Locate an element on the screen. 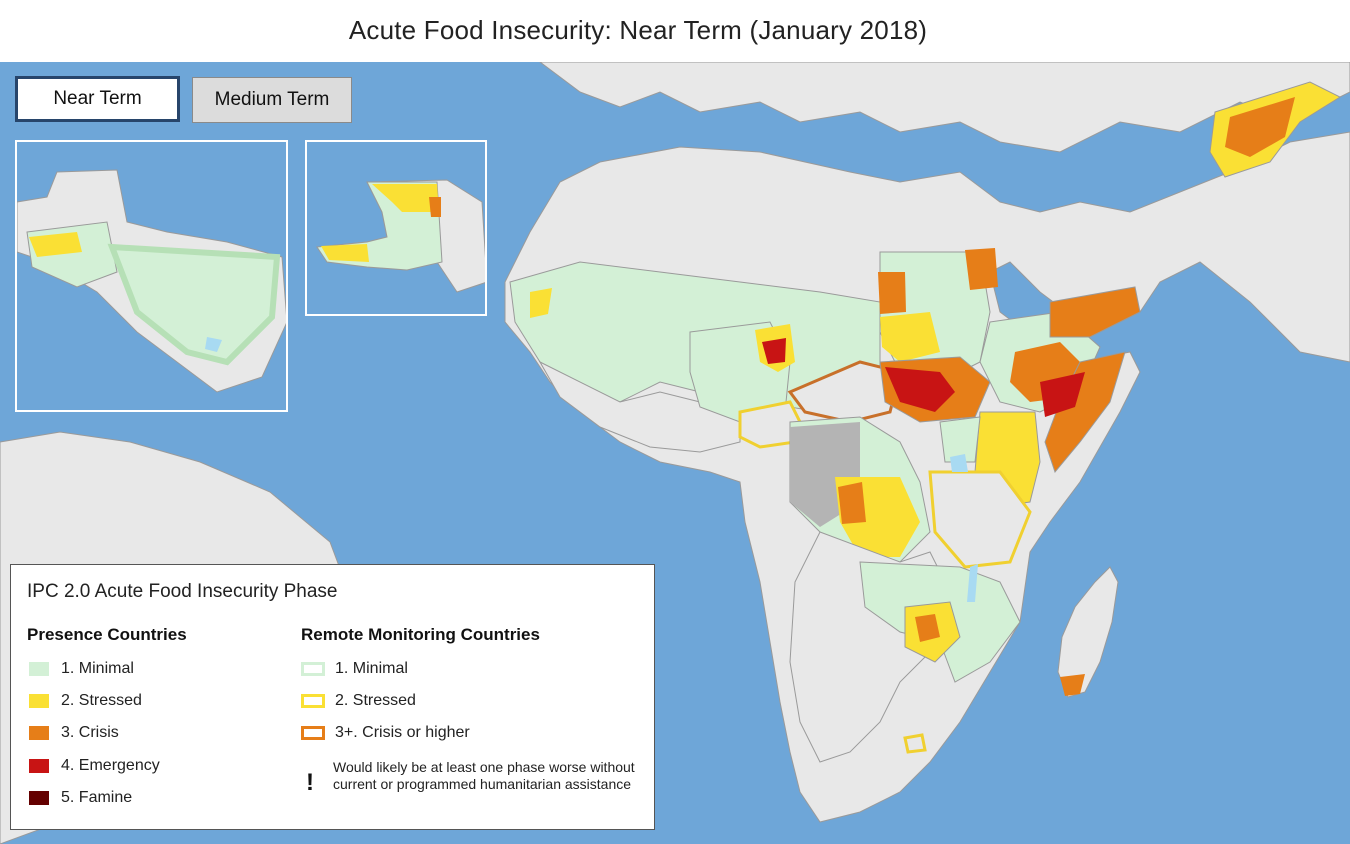 This screenshot has height=844, width=1350. legend-remote-minimal: 1. Minimal is located at coordinates (354, 669).